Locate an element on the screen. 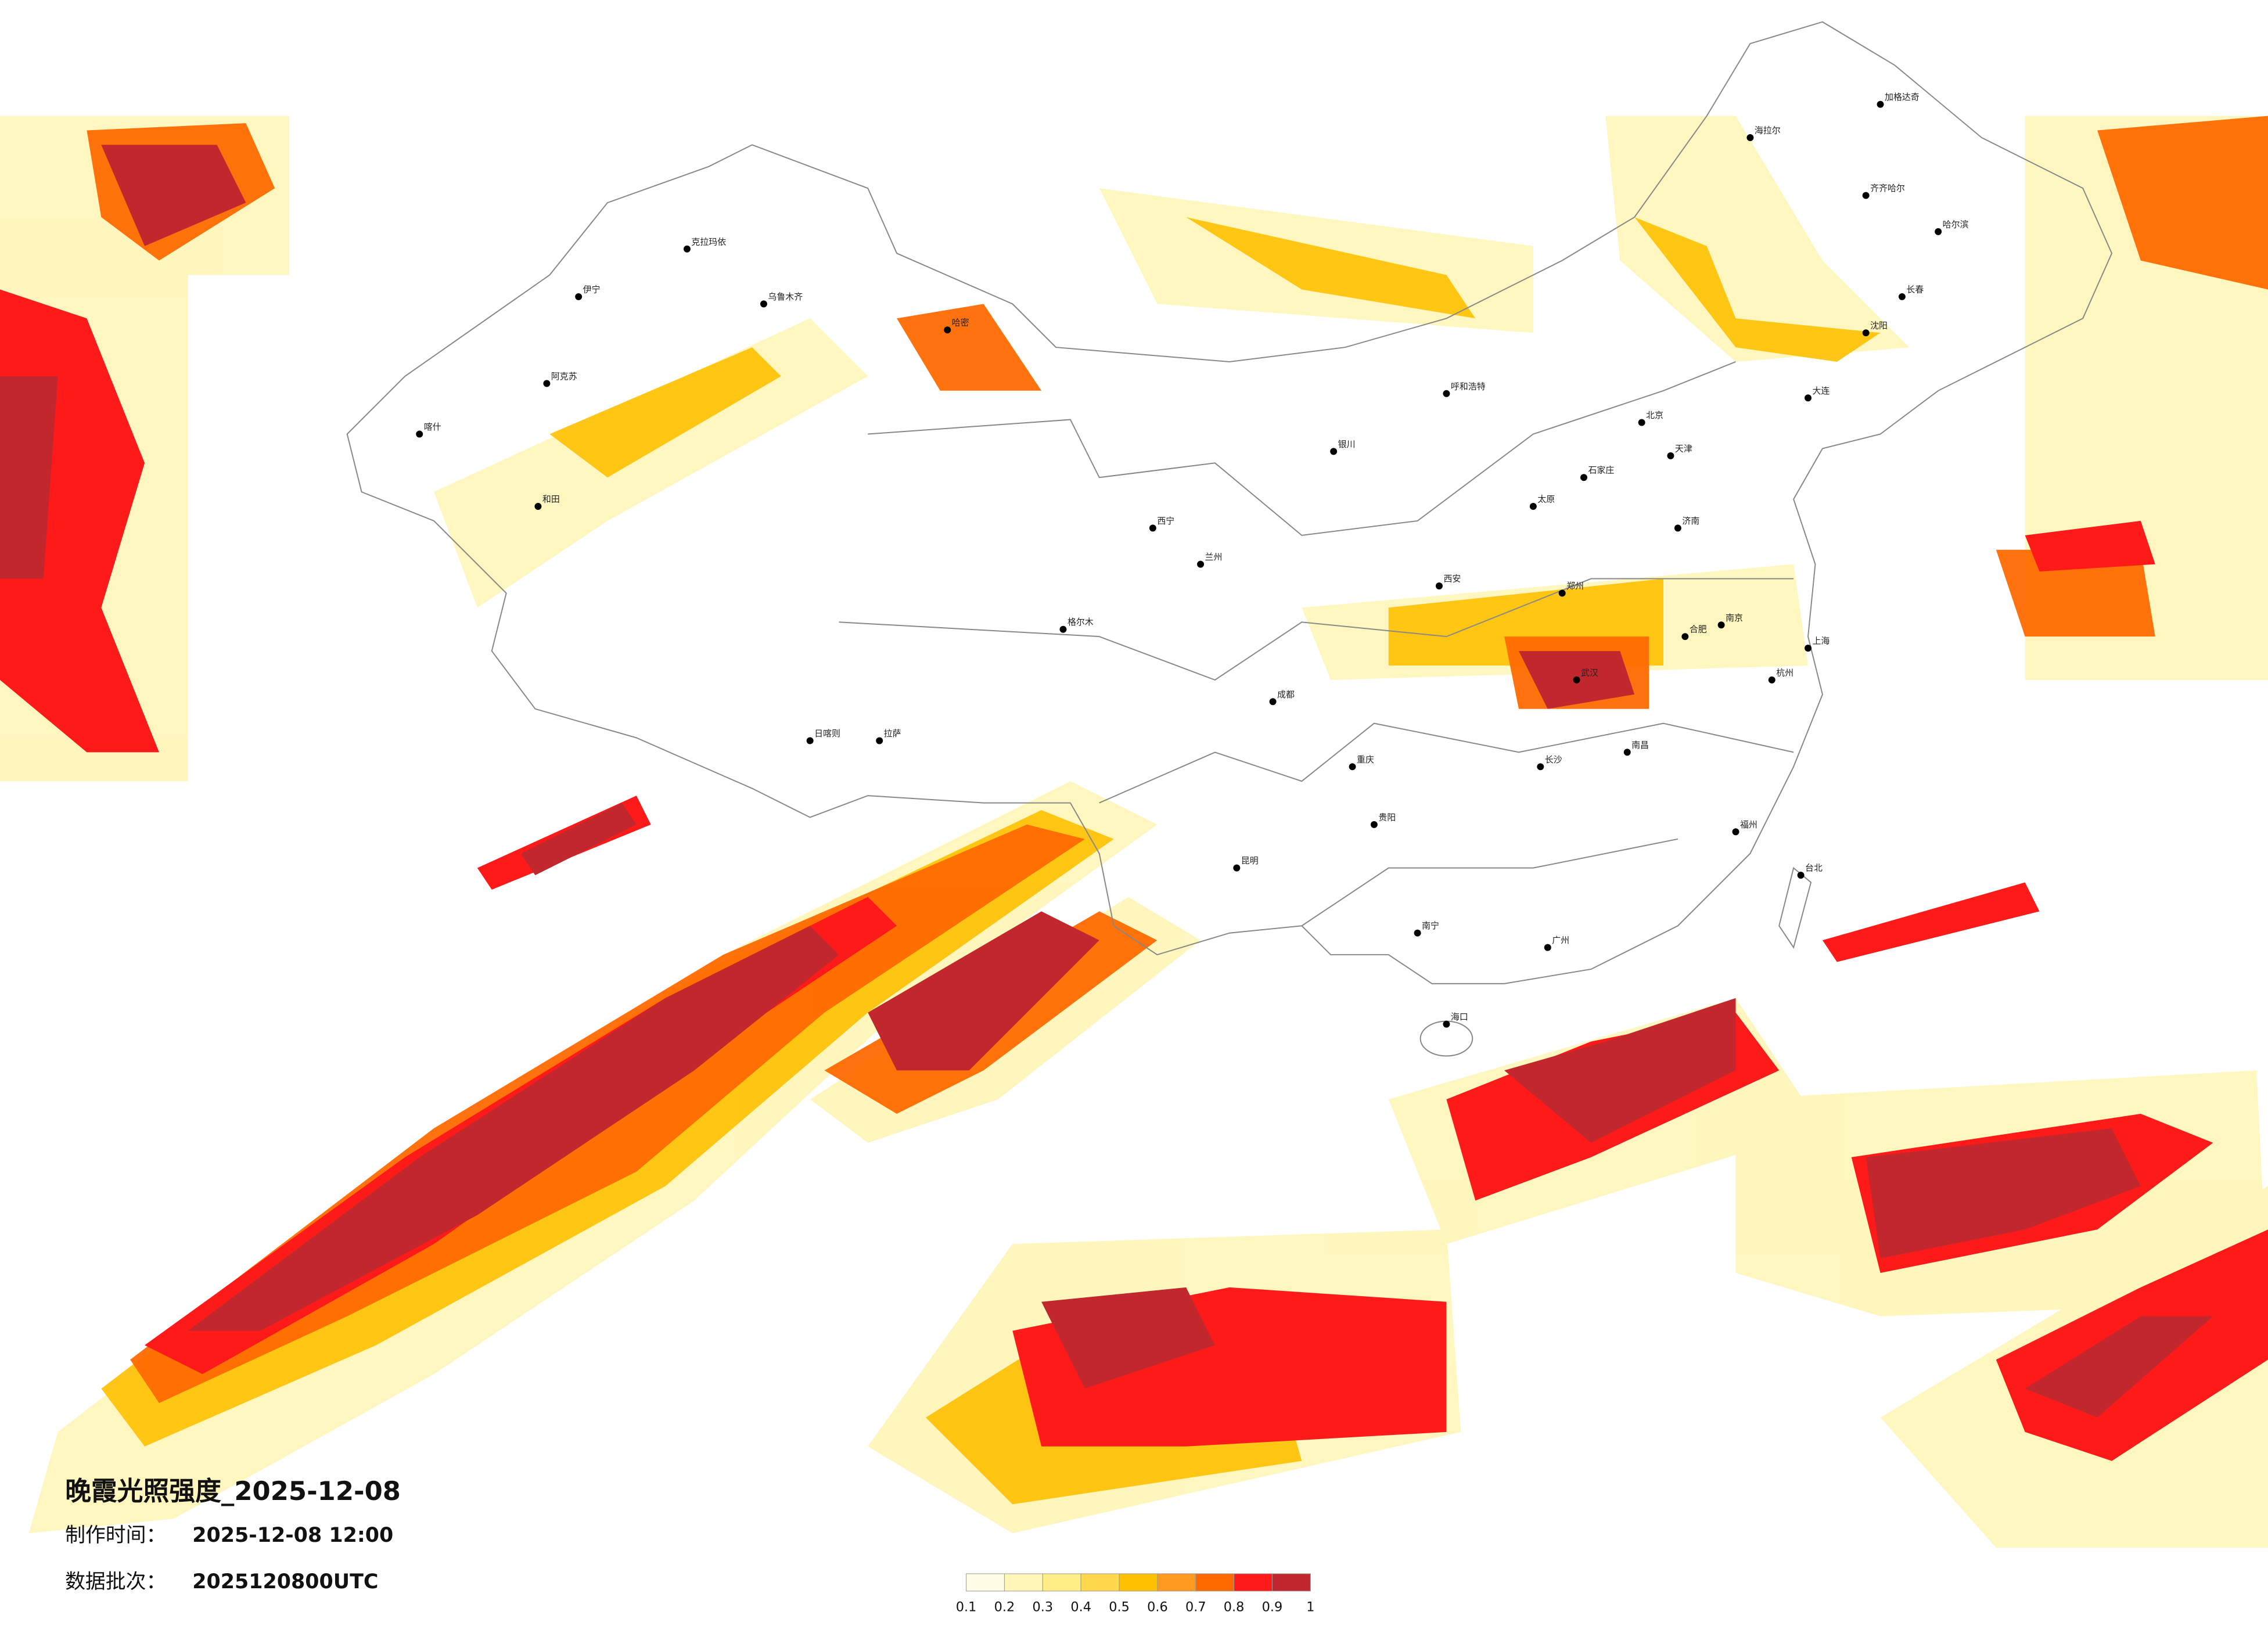 Image resolution: width=2268 pixels, height=1626 pixels. city-label: 克拉玛依 is located at coordinates (708, 241).